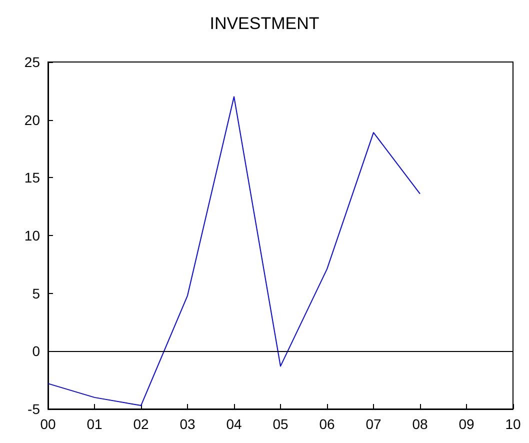  I want to click on x-tick-label: 09, so click(466, 424).